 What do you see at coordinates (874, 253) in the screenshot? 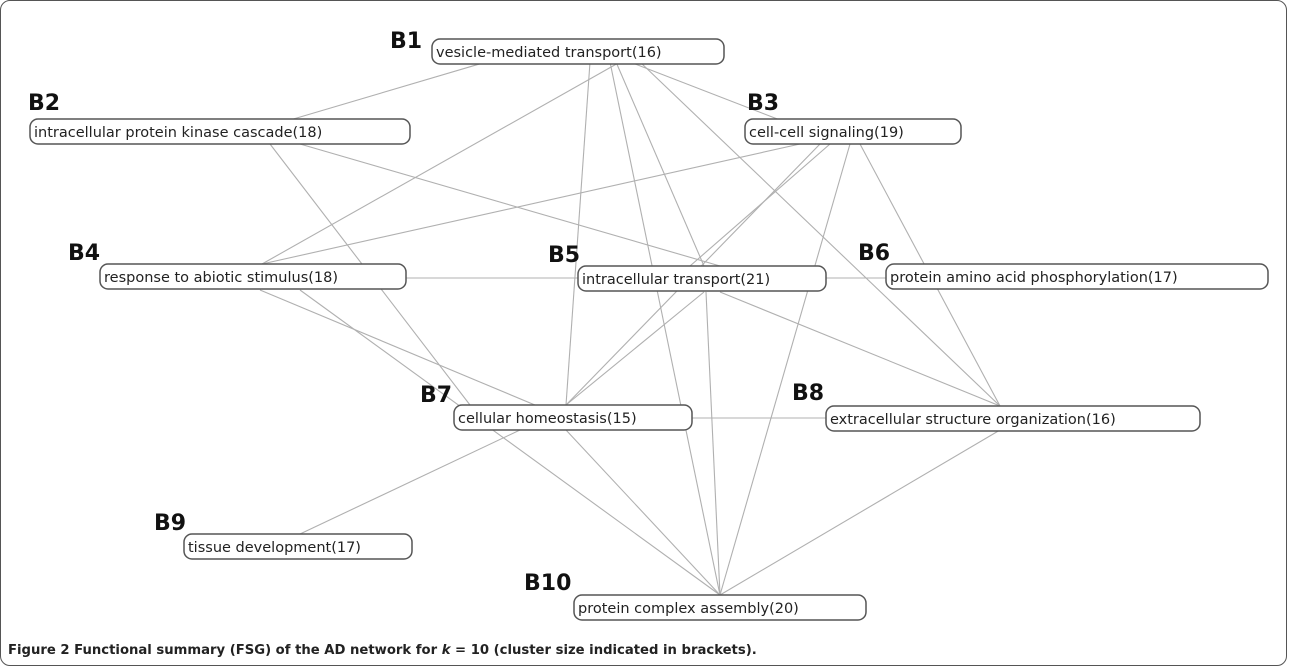
I see `node-id-label: B6` at bounding box center [874, 253].